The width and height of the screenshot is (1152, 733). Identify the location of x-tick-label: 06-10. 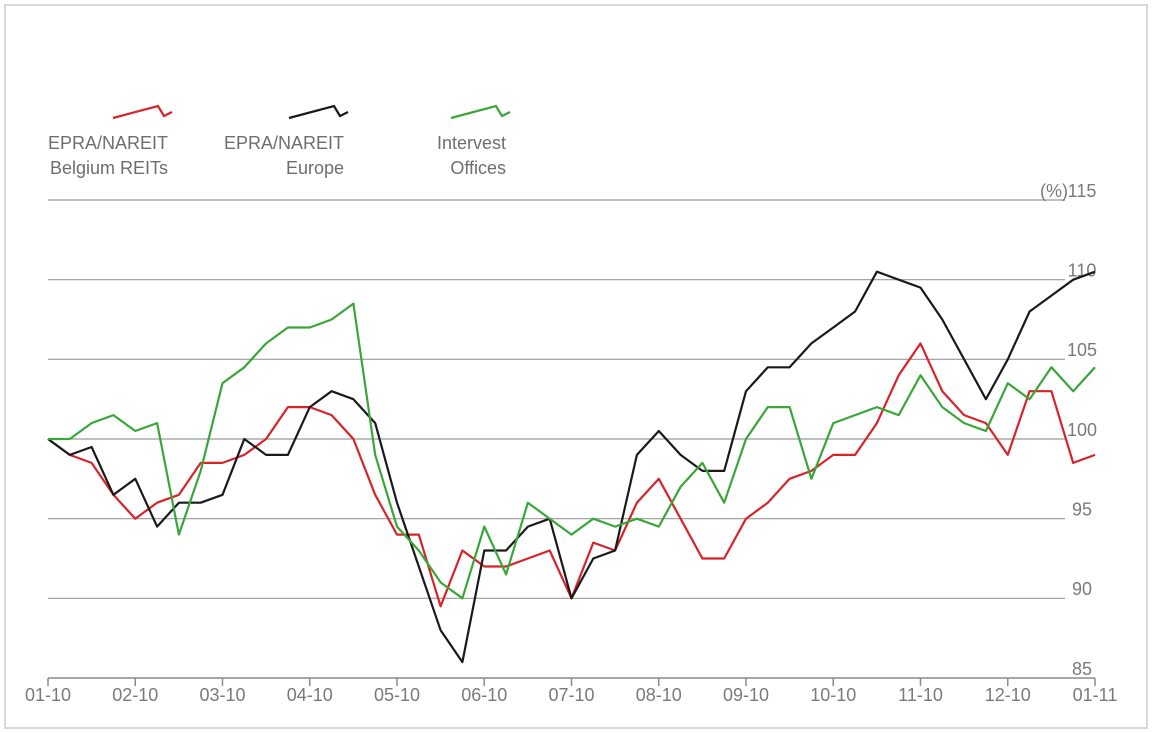
(484, 695).